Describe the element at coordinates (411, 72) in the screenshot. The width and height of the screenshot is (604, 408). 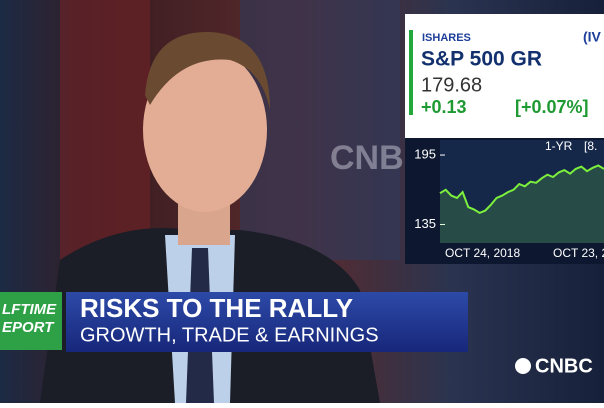
I see `ticker-accent` at that location.